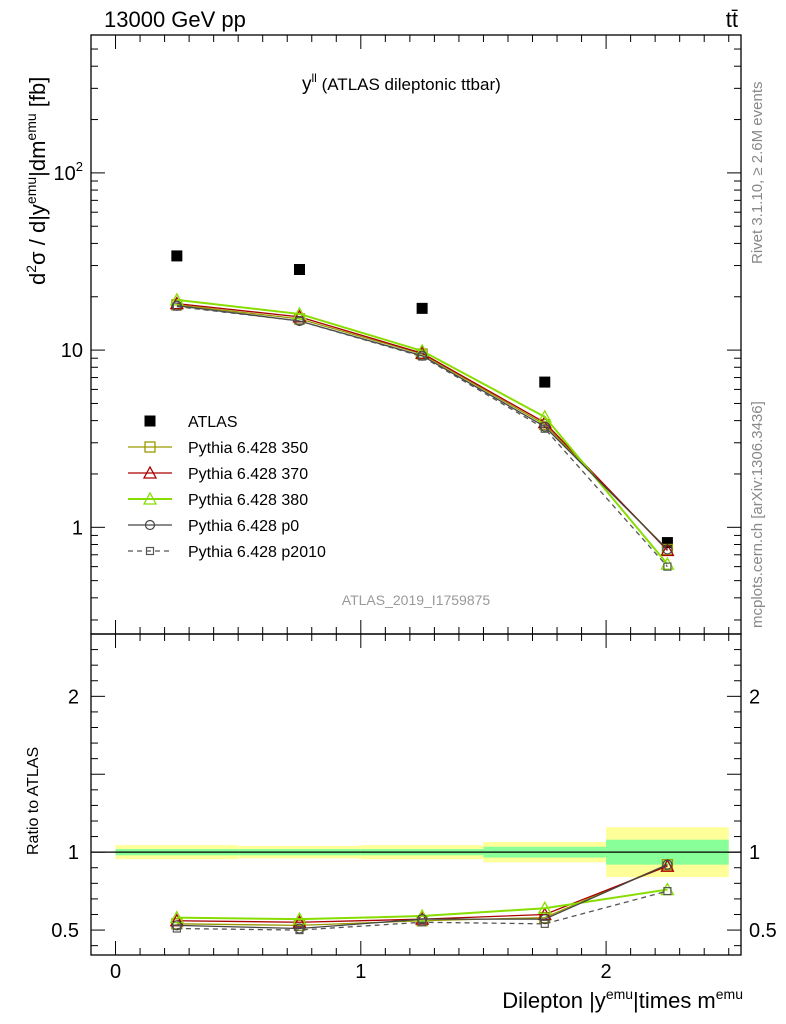 The image size is (786, 1024). What do you see at coordinates (73, 853) in the screenshot?
I see `ratio-y-tick-label-left: 1` at bounding box center [73, 853].